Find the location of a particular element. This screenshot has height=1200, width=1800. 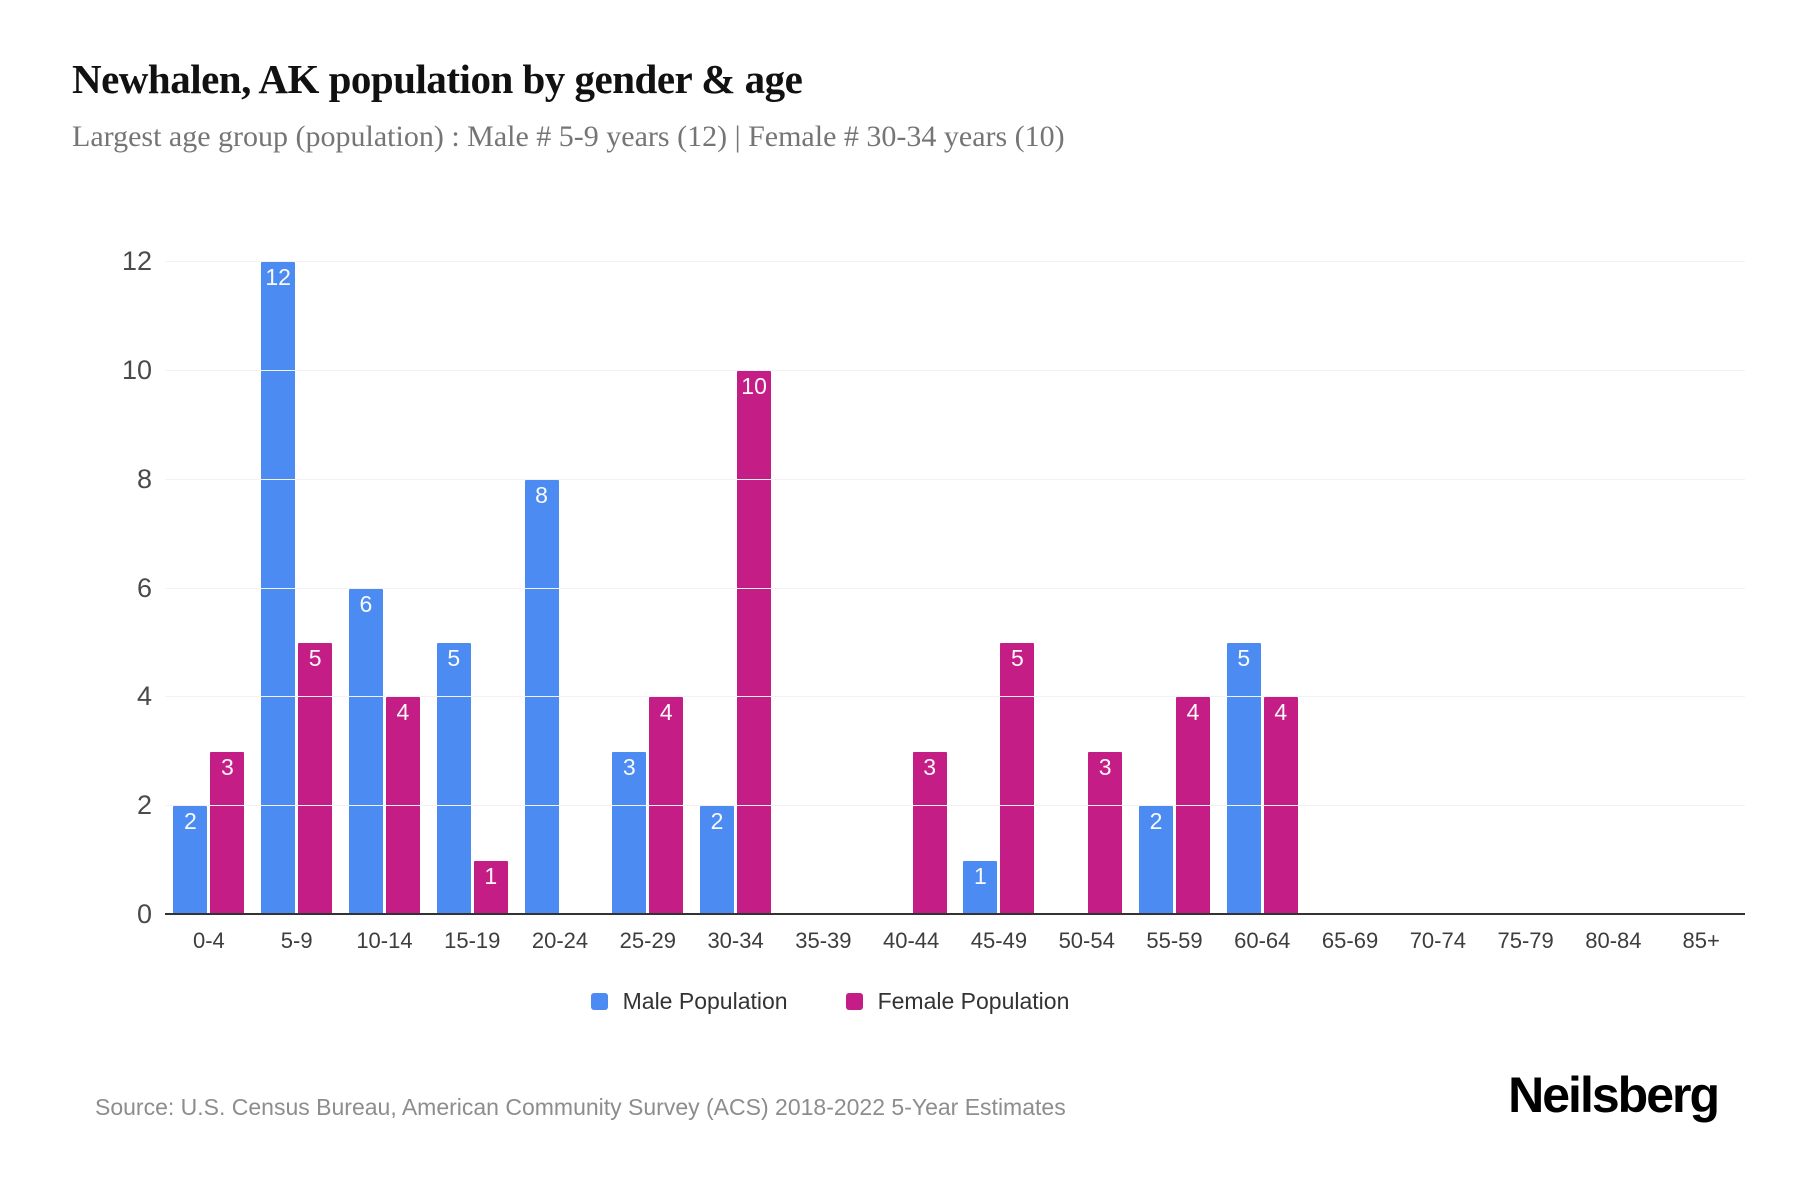

y-tick-label: 12 is located at coordinates (136, 261).